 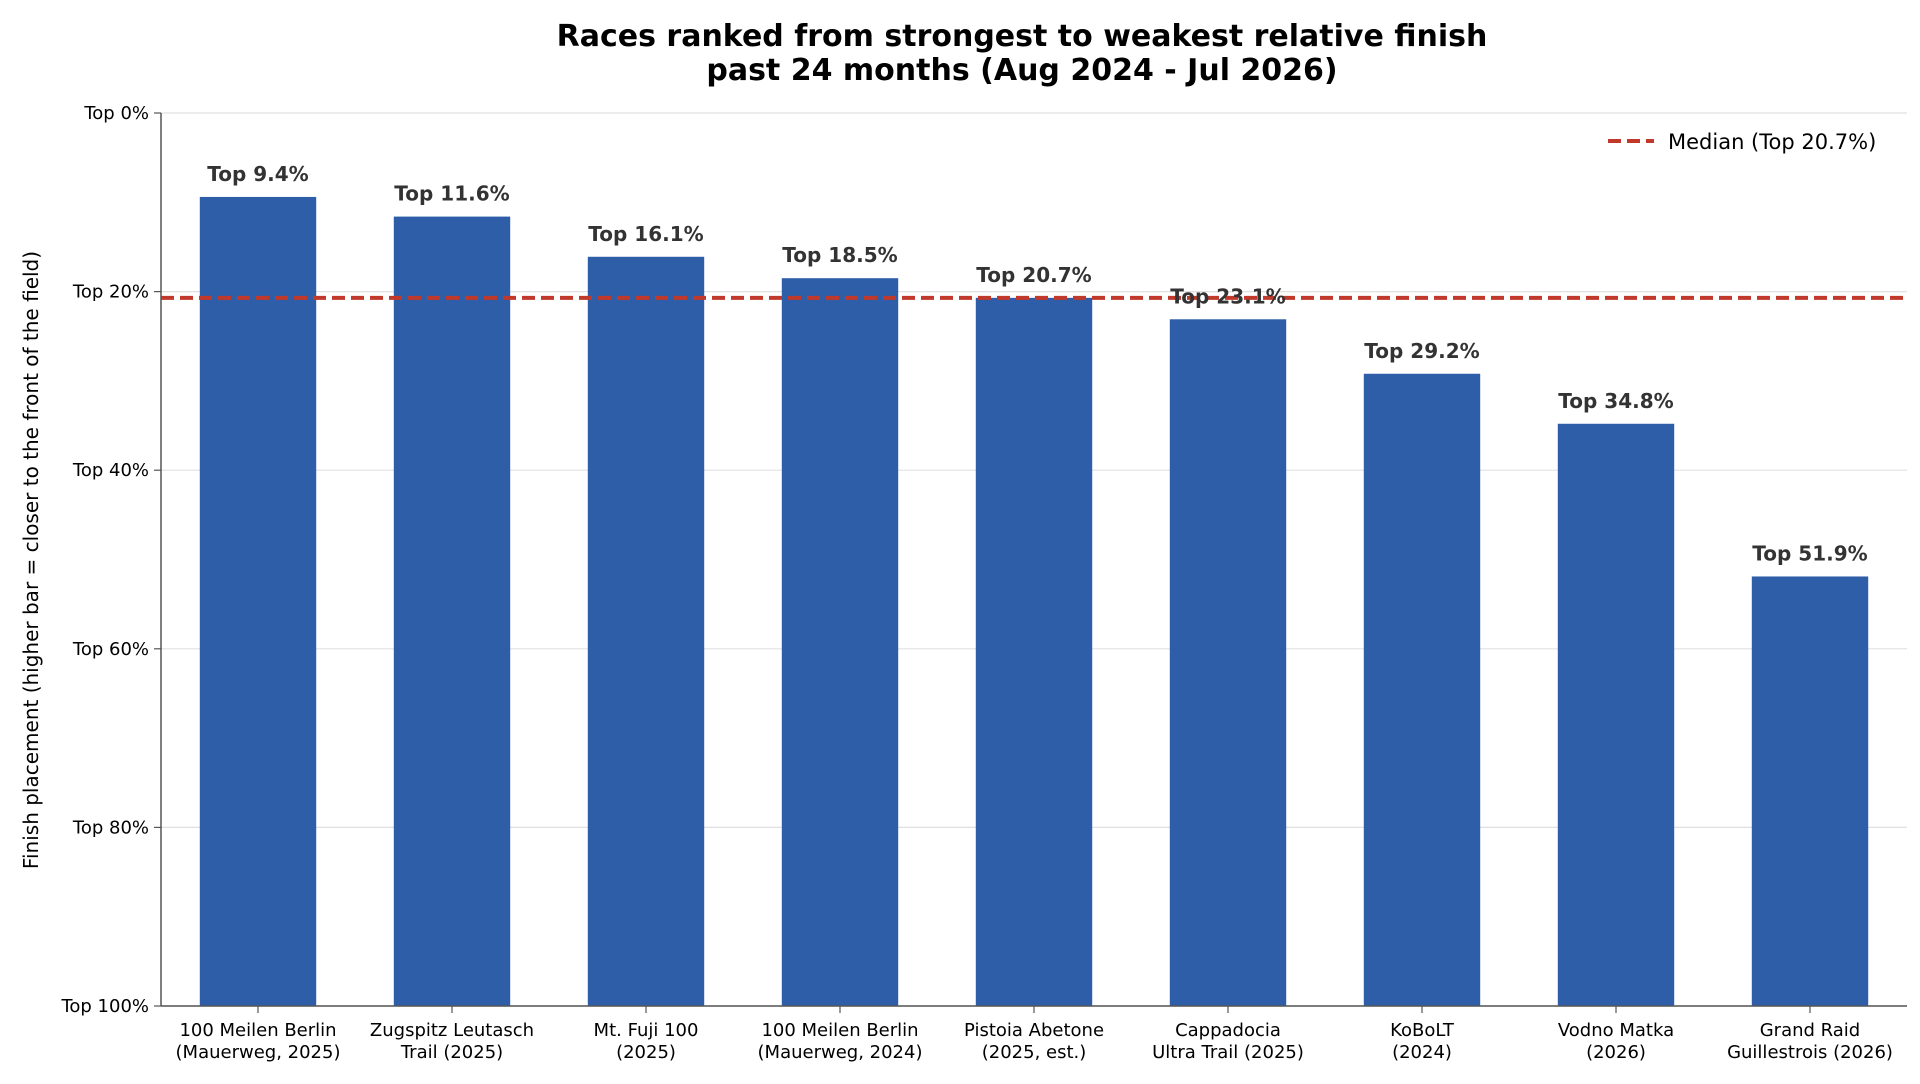 I want to click on x-tick-label-line: (2025, est.), so click(x=1034, y=1052).